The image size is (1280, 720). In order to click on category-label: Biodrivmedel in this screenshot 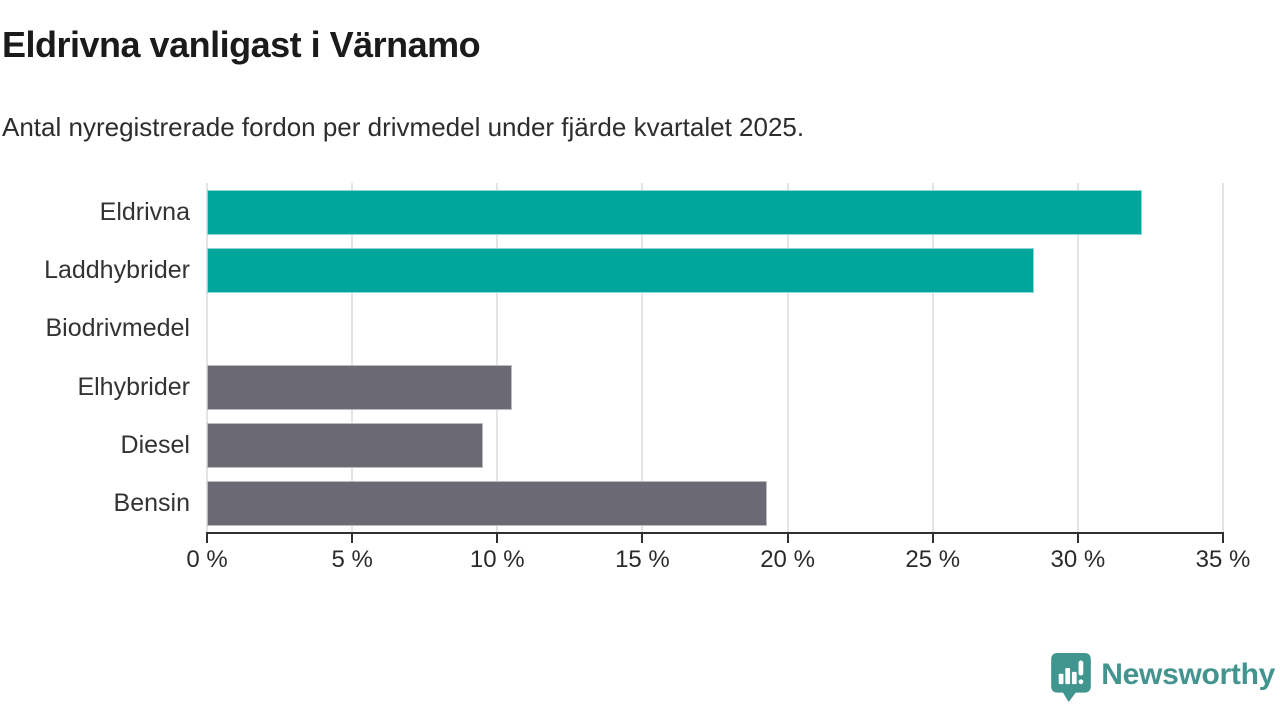, I will do `click(117, 328)`.